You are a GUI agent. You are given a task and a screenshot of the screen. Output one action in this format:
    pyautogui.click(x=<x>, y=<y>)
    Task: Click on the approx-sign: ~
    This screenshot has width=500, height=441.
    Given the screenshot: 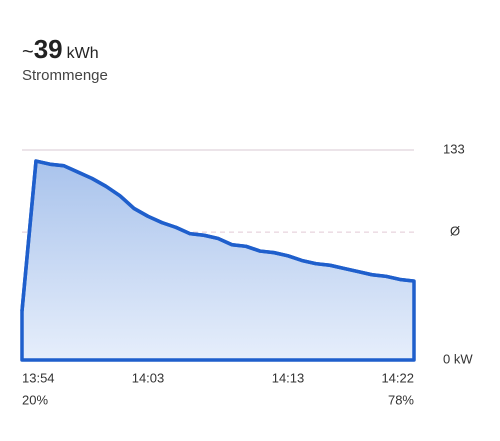 What is the action you would take?
    pyautogui.click(x=28, y=52)
    